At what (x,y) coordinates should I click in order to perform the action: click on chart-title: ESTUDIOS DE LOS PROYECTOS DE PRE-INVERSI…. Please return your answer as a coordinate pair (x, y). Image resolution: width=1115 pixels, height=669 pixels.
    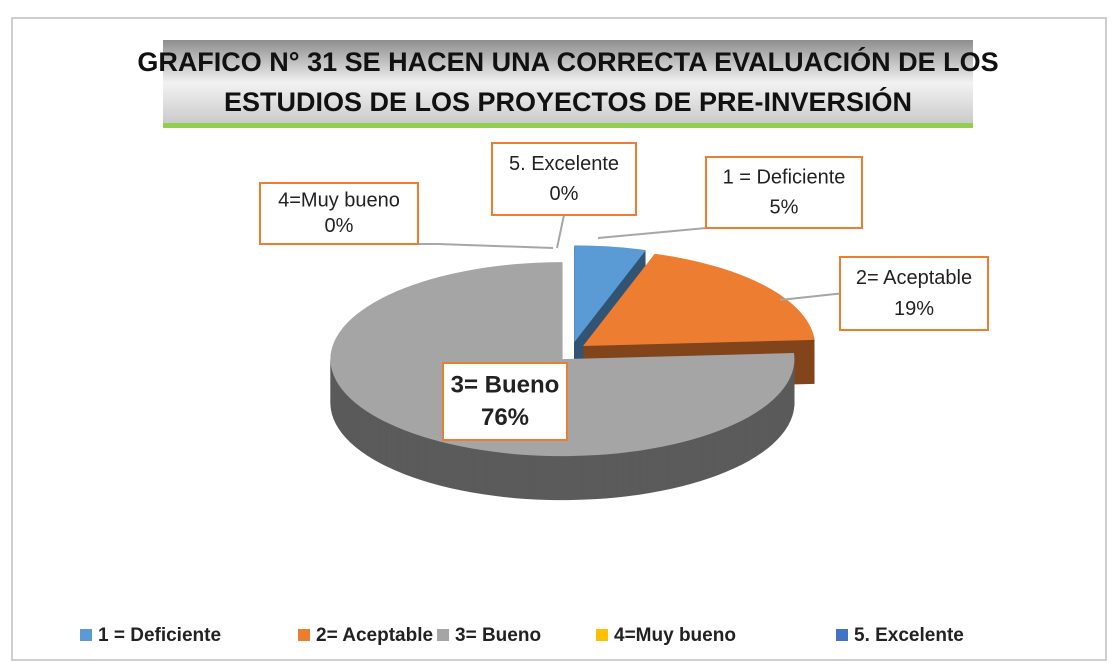
    Looking at the image, I should click on (568, 101).